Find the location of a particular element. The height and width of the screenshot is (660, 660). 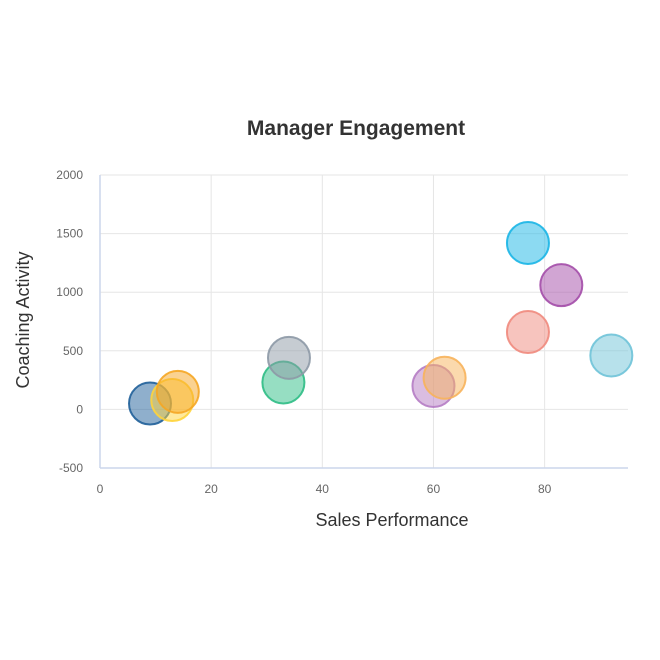

x-axis-ticks: 0 20 40 60 80 is located at coordinates (324, 489).